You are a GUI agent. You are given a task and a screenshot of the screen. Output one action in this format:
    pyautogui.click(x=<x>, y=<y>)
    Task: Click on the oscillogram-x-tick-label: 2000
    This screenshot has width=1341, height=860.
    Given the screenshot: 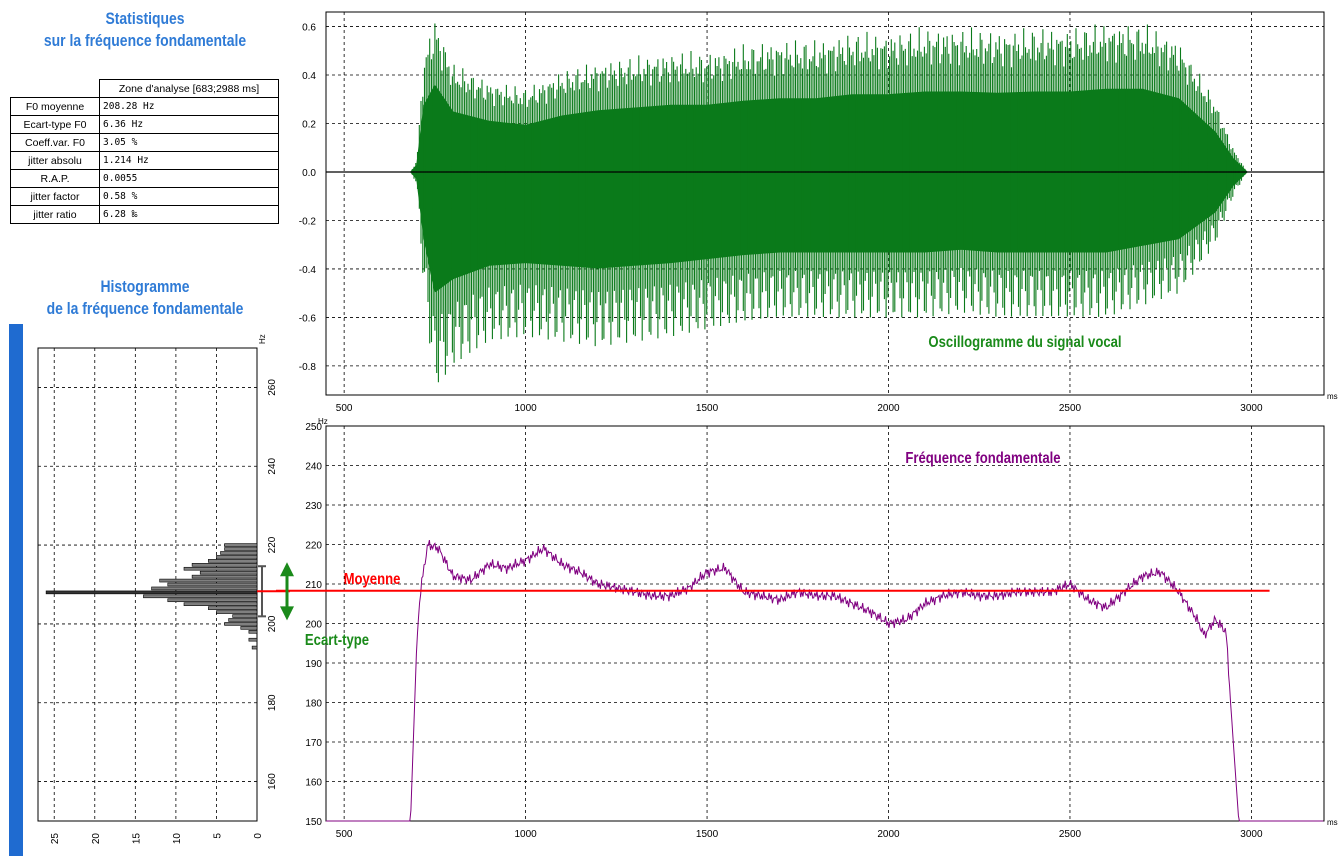 What is the action you would take?
    pyautogui.click(x=888, y=408)
    